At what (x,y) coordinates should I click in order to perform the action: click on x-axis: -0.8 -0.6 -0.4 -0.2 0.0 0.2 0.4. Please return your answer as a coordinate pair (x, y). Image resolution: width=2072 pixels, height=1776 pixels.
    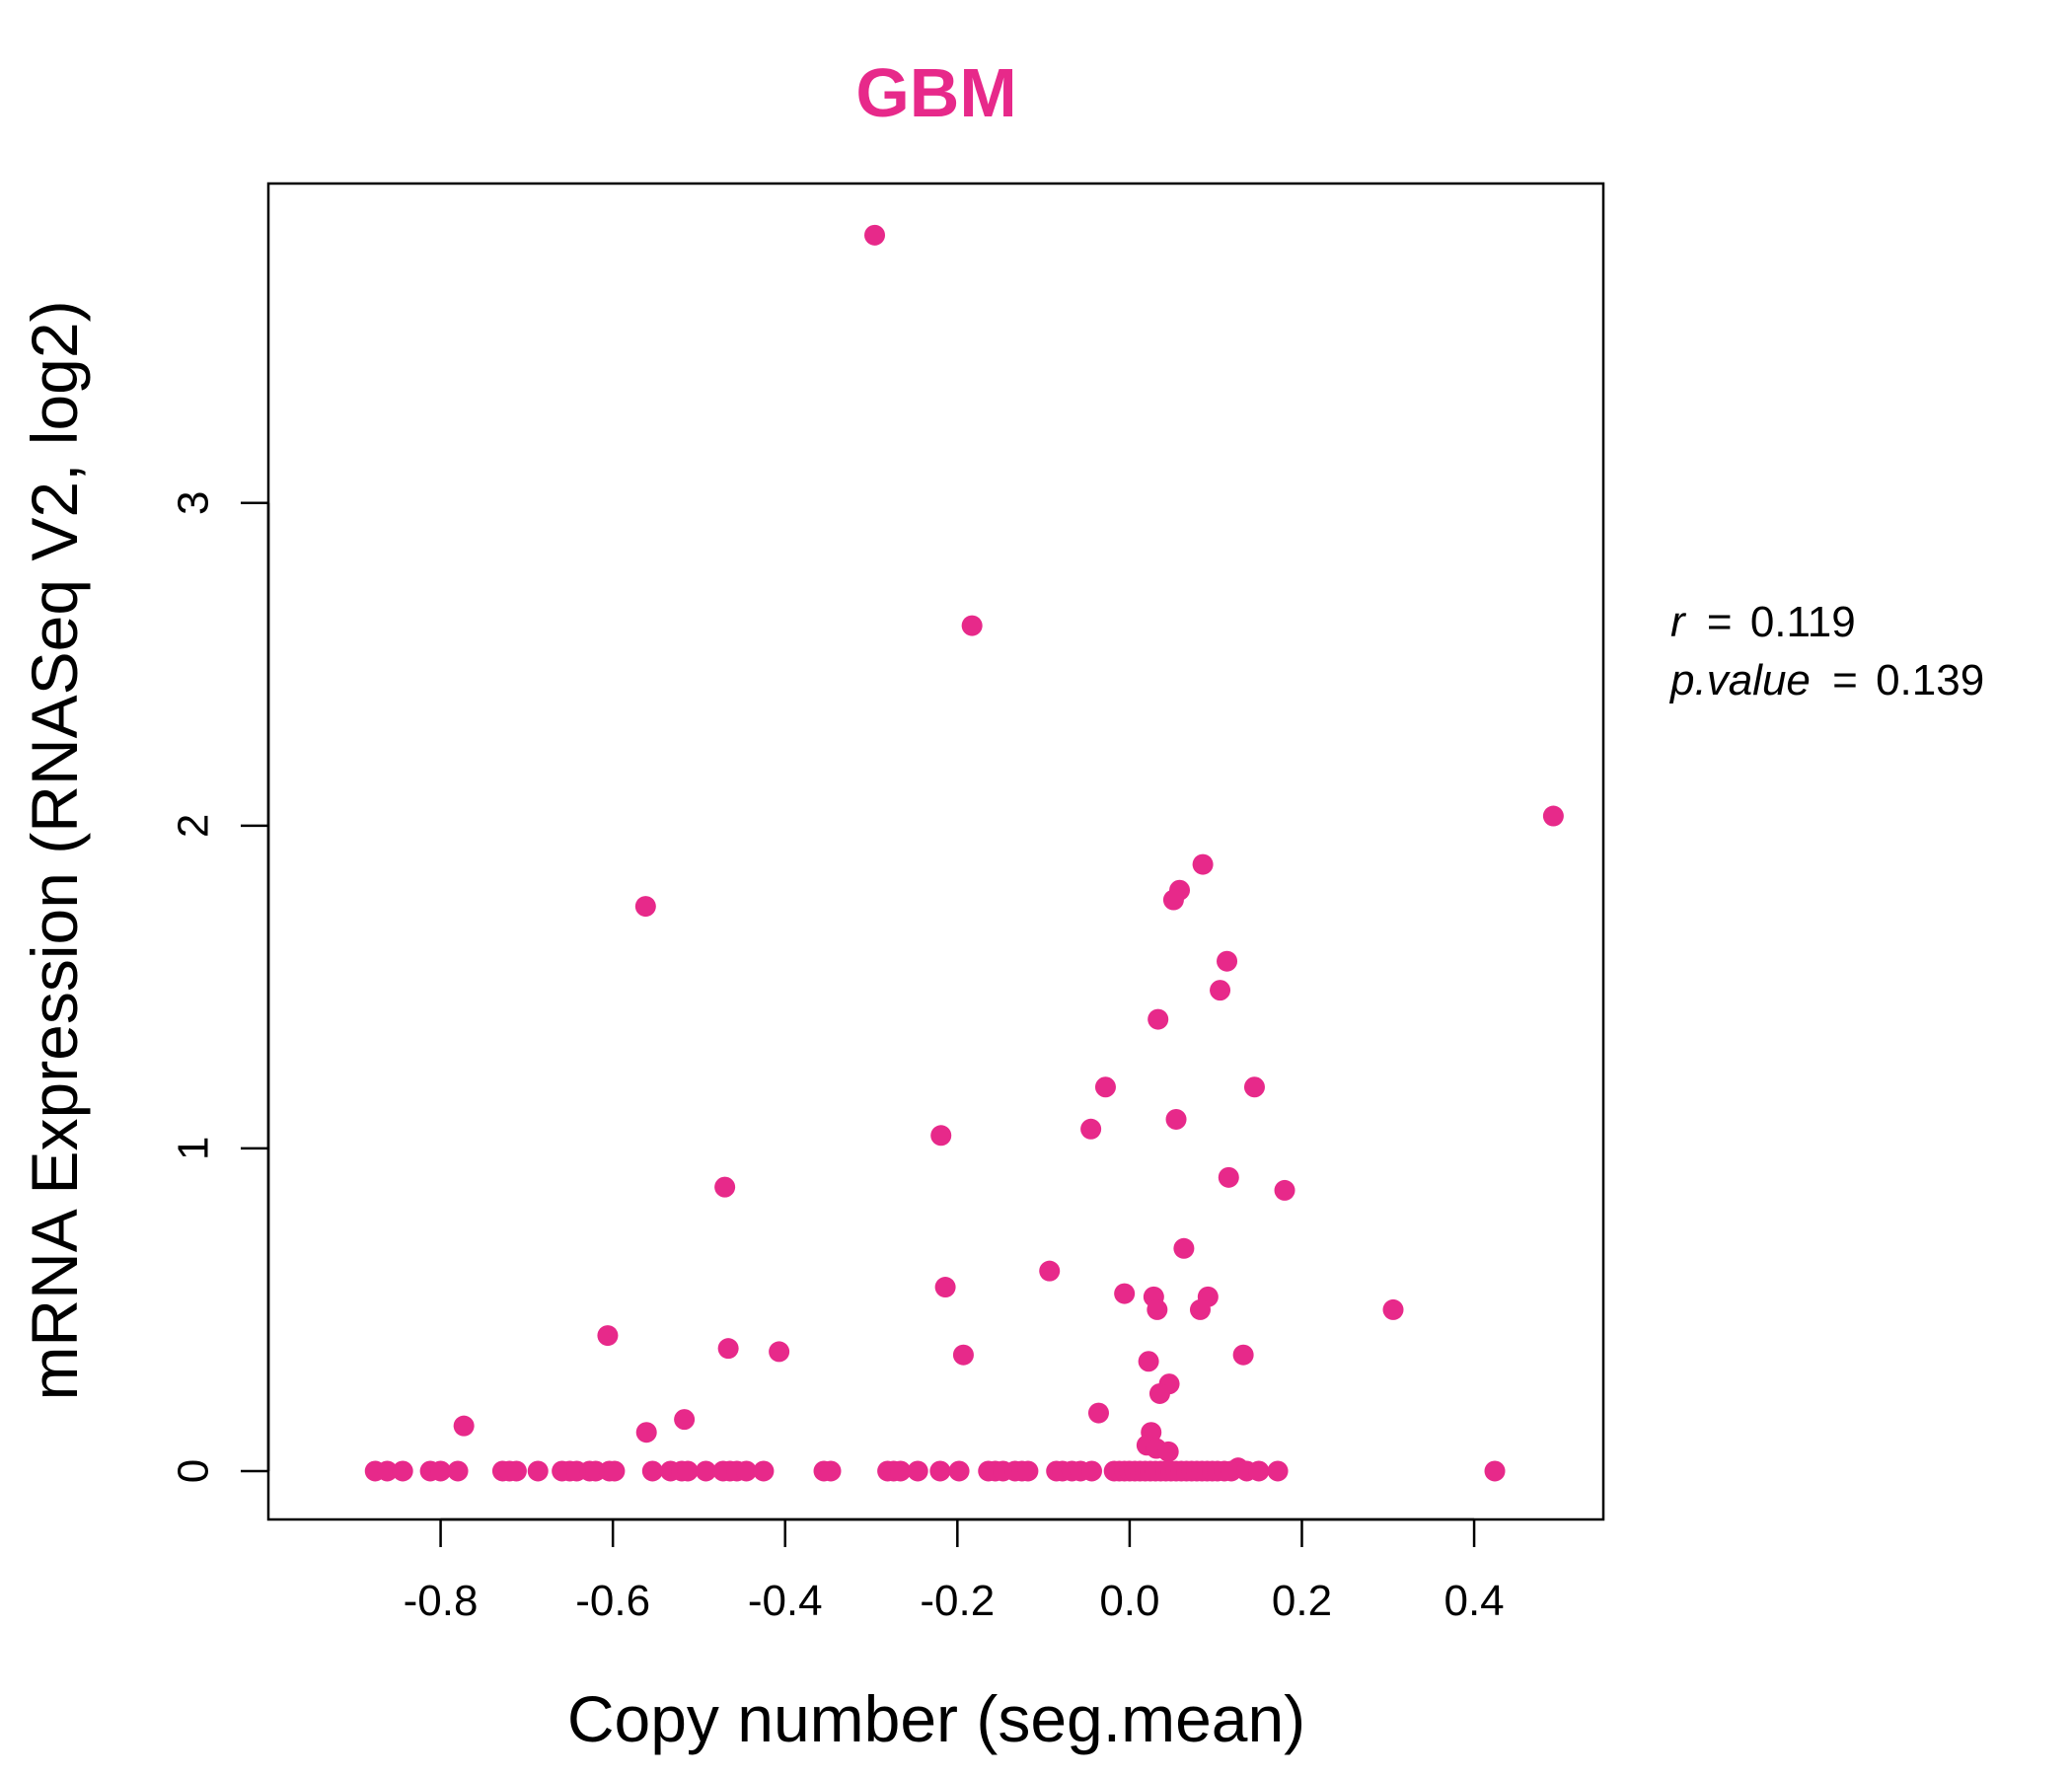
    Looking at the image, I should click on (955, 1571).